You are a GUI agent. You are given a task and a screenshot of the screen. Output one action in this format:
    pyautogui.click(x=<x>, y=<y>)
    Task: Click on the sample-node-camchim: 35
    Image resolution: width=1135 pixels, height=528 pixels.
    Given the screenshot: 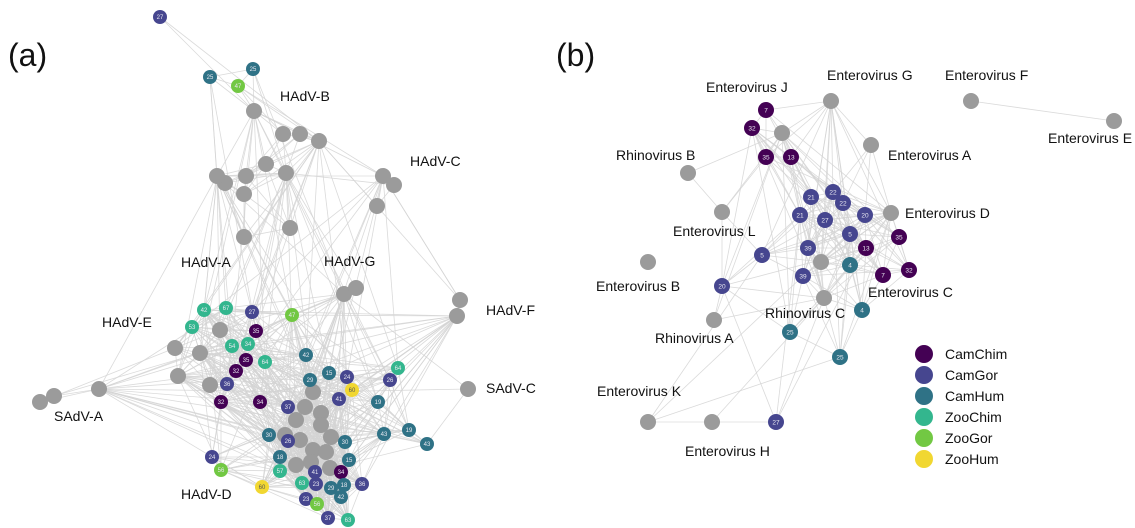 What is the action you would take?
    pyautogui.click(x=899, y=237)
    